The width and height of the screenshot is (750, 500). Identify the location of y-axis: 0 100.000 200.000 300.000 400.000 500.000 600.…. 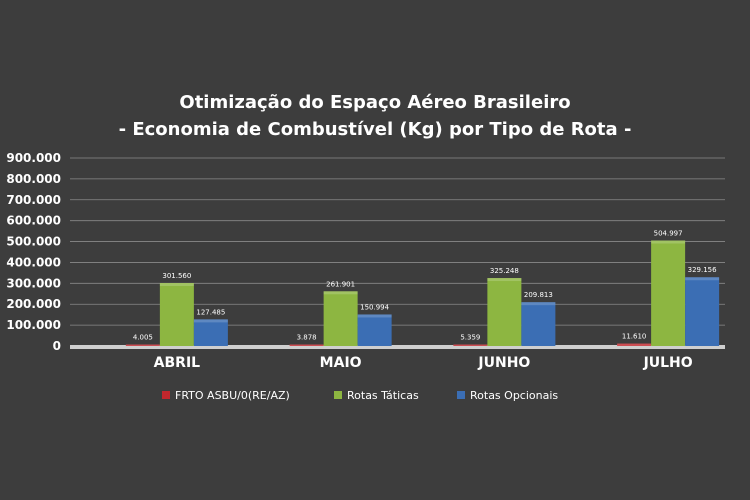
(33, 252).